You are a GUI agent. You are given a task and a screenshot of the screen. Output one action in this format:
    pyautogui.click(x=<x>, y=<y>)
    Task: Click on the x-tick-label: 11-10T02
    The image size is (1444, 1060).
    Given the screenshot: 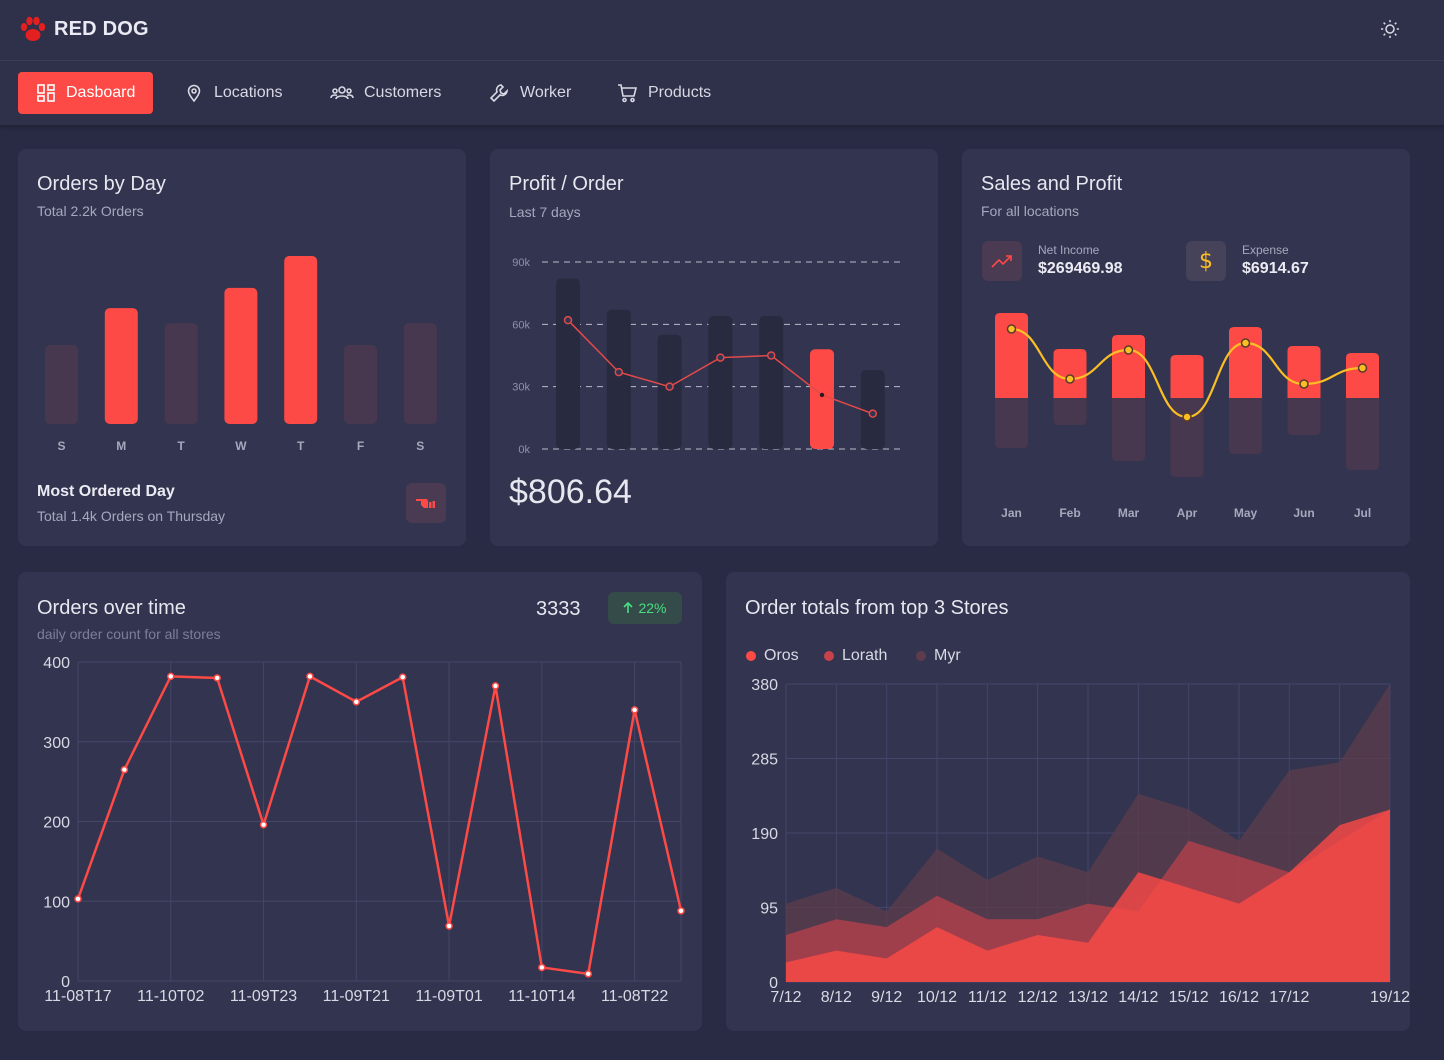 What is the action you would take?
    pyautogui.click(x=170, y=996)
    